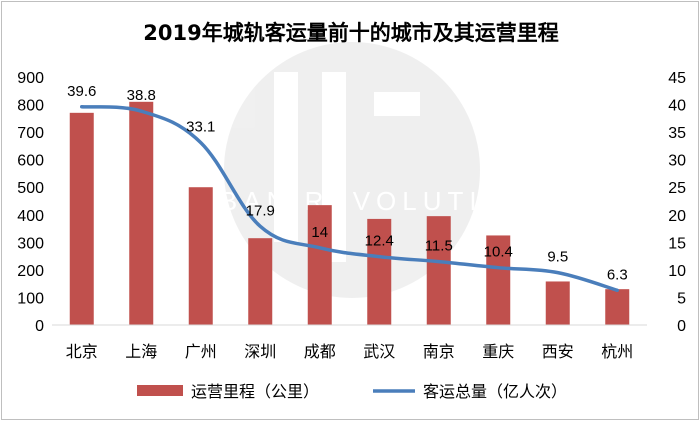  What do you see at coordinates (677, 202) in the screenshot?
I see `right-axis: 0 5 10 15 20 25 30 35 40 45` at bounding box center [677, 202].